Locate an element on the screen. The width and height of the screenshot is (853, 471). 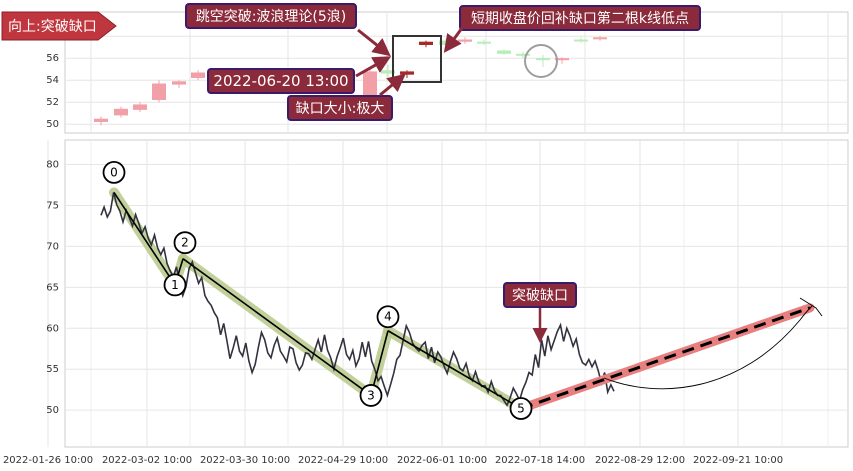
top-y-tick-label: 54 is located at coordinates (52, 80).